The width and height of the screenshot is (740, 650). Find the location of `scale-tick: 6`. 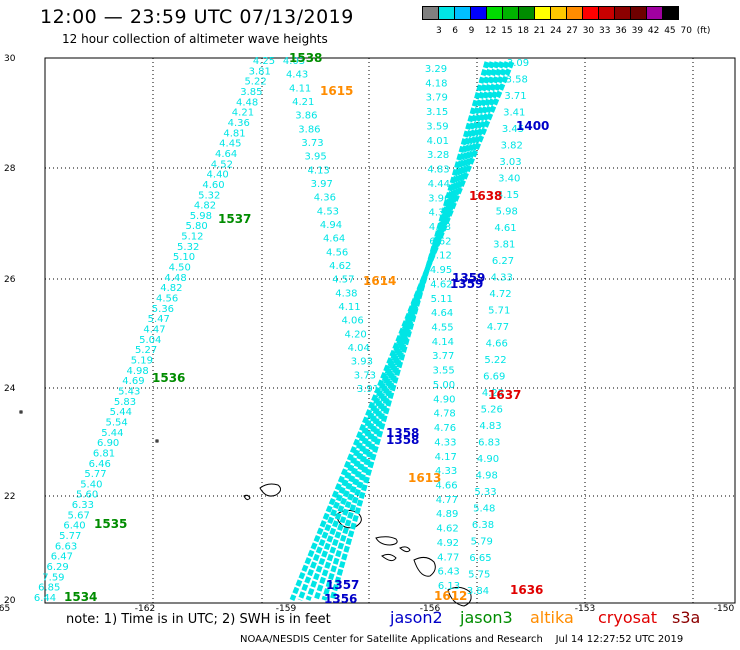

scale-tick: 6 is located at coordinates (455, 31).